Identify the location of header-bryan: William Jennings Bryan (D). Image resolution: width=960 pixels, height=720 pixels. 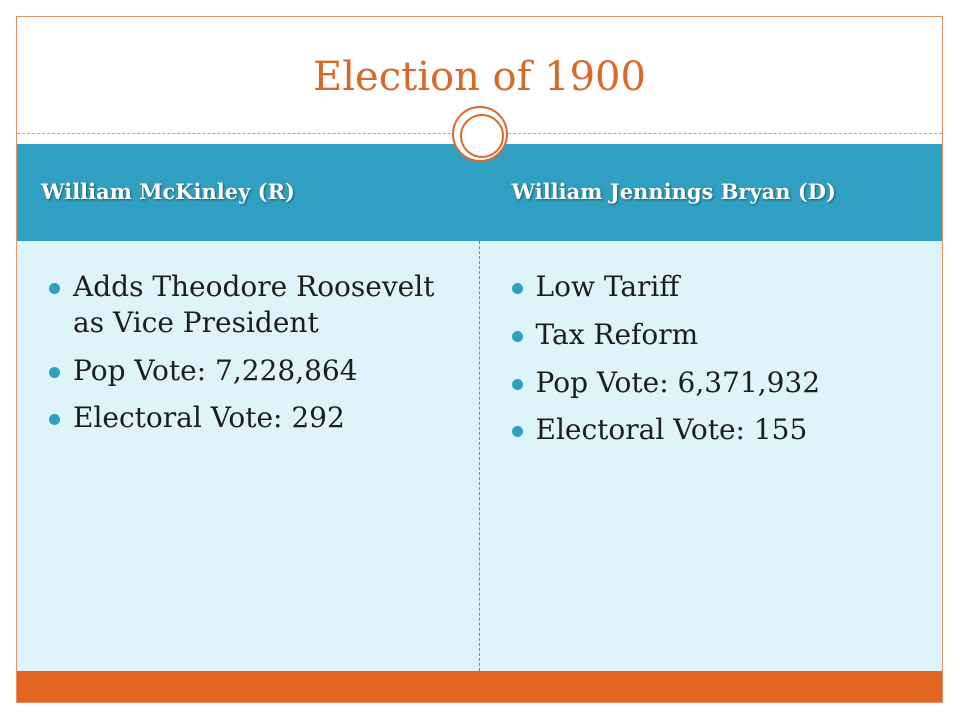
(673, 192).